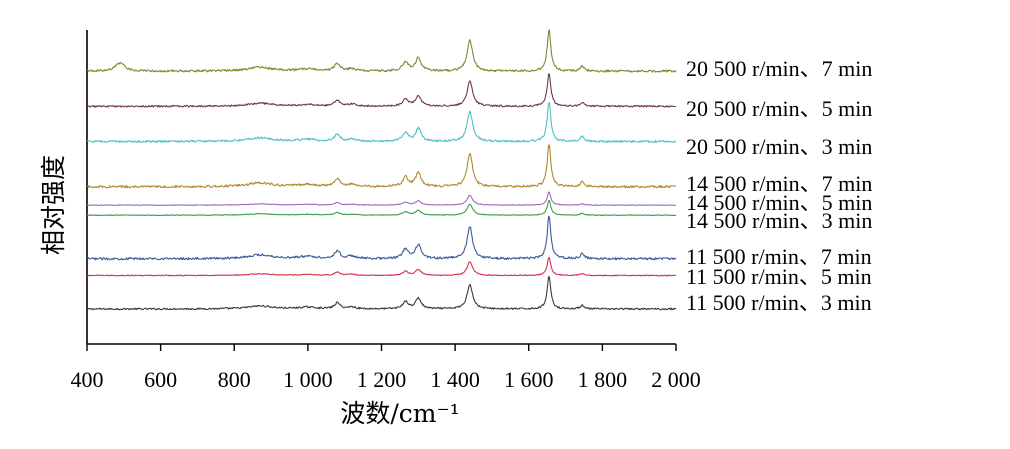  Describe the element at coordinates (160, 379) in the screenshot. I see `x-tick-label: 600` at that location.